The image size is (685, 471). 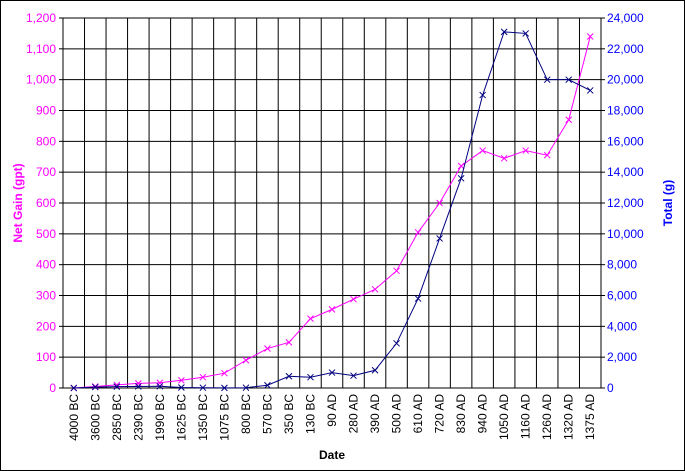 What do you see at coordinates (622, 265) in the screenshot?
I see `right-tick-label: 8,000` at bounding box center [622, 265].